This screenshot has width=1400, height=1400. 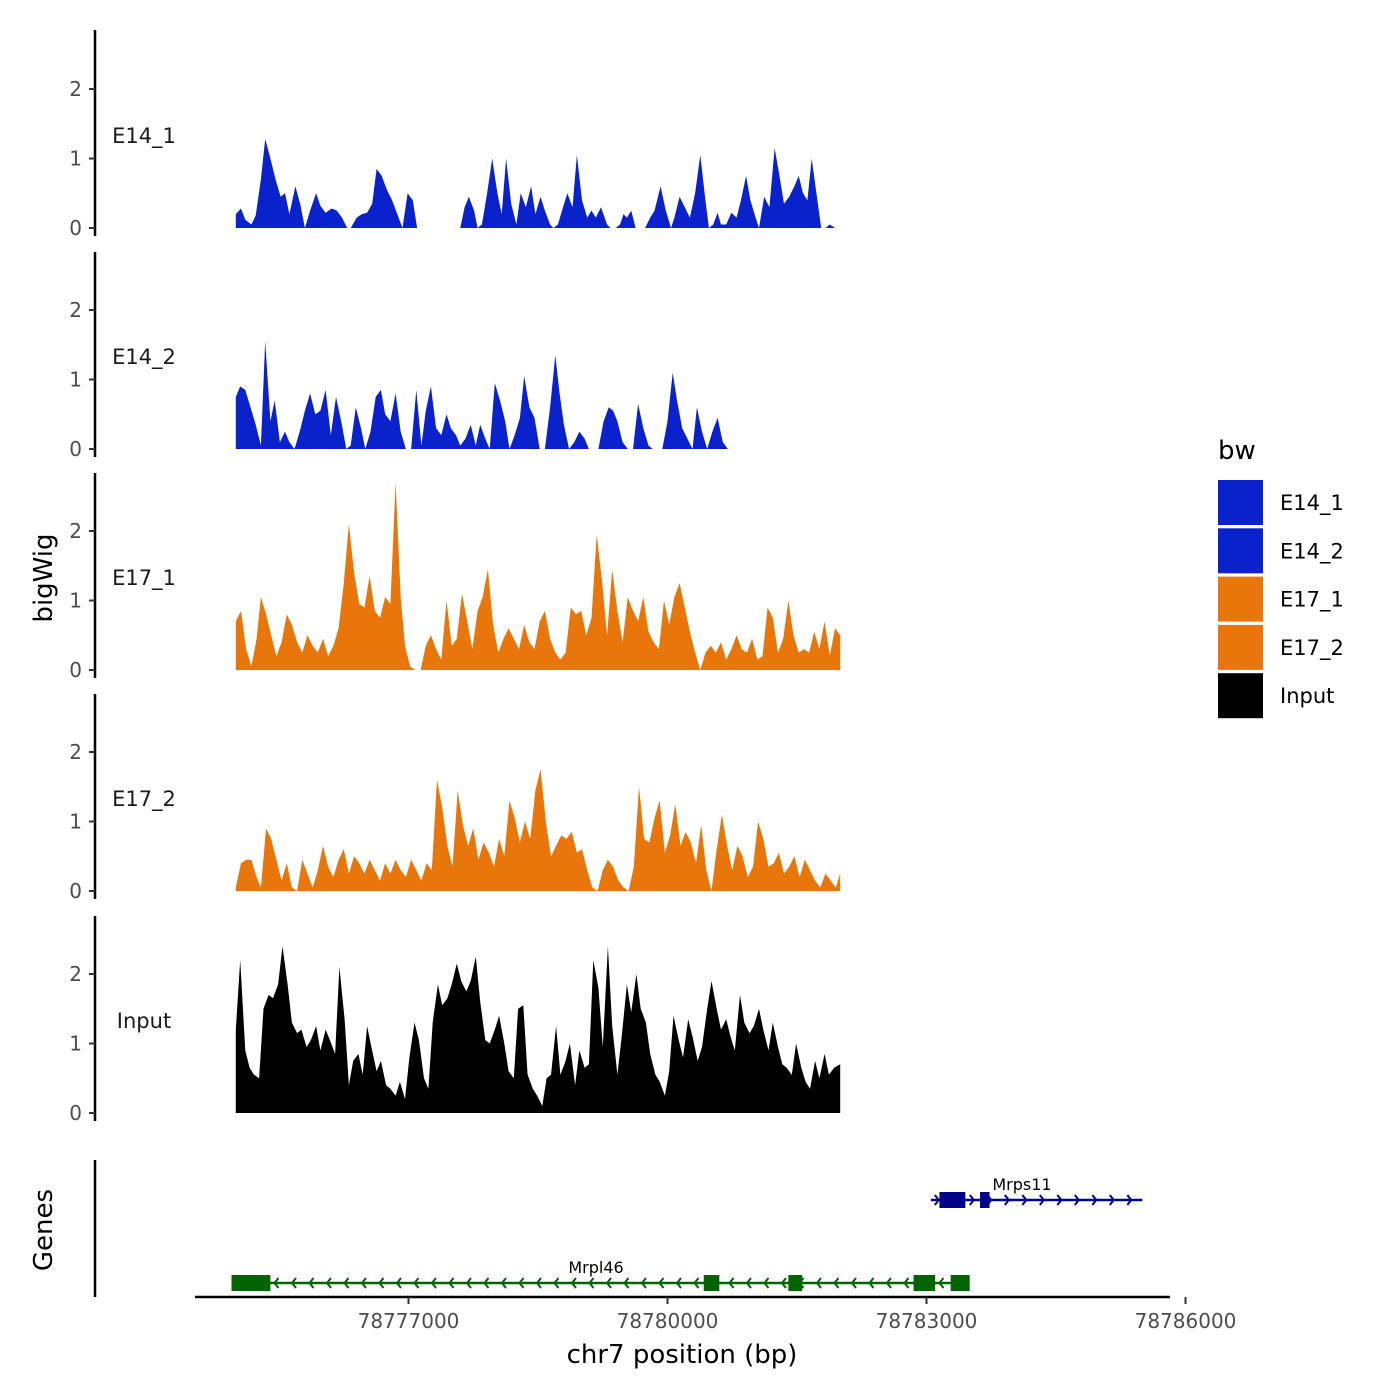 I want to click on track-label-E17_1: E17_1, so click(x=144, y=578).